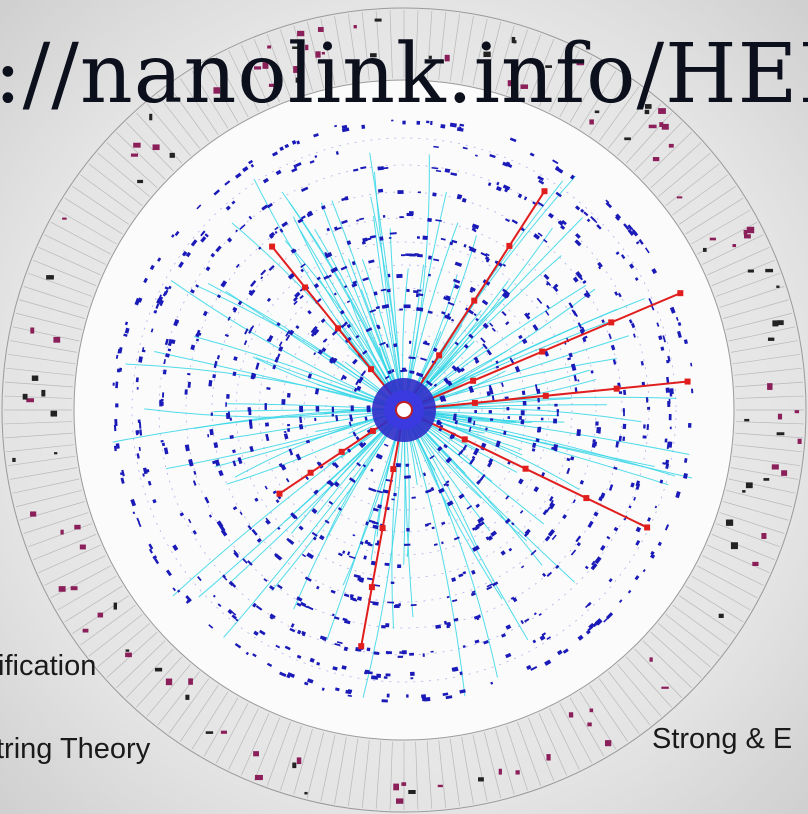  I want to click on interaction-vertex, so click(404, 410).